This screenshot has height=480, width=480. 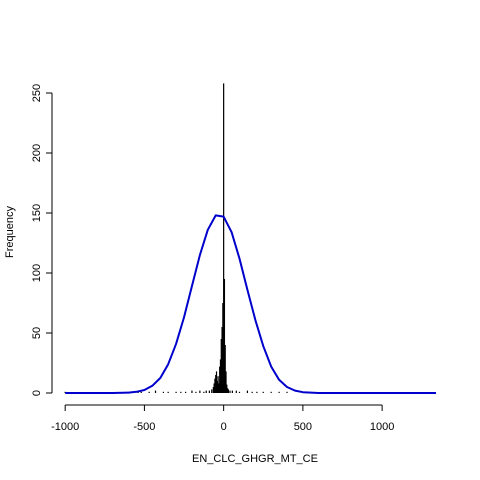 What do you see at coordinates (37, 273) in the screenshot?
I see `y-tick-label: 100` at bounding box center [37, 273].